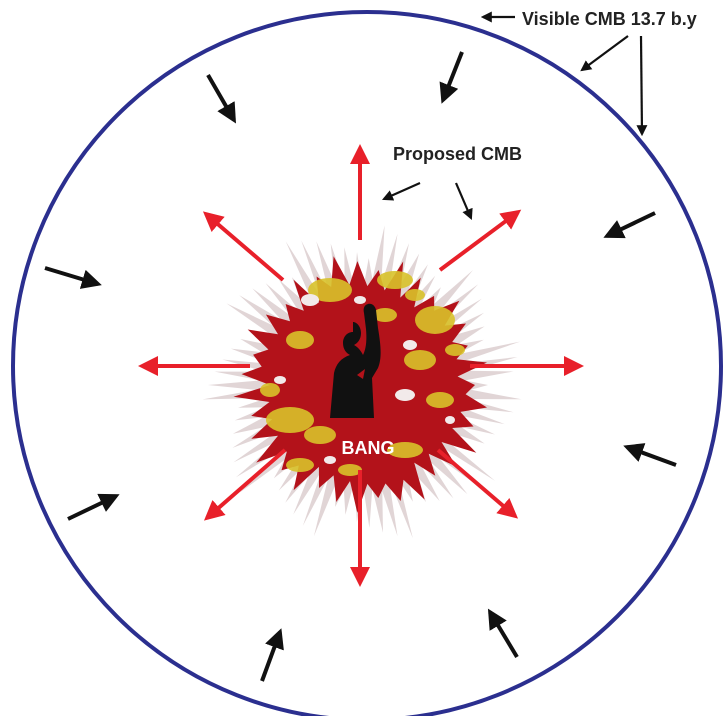 The height and width of the screenshot is (716, 728). Describe the element at coordinates (514, 116) in the screenshot. I see `label-pointer-arrows` at that location.